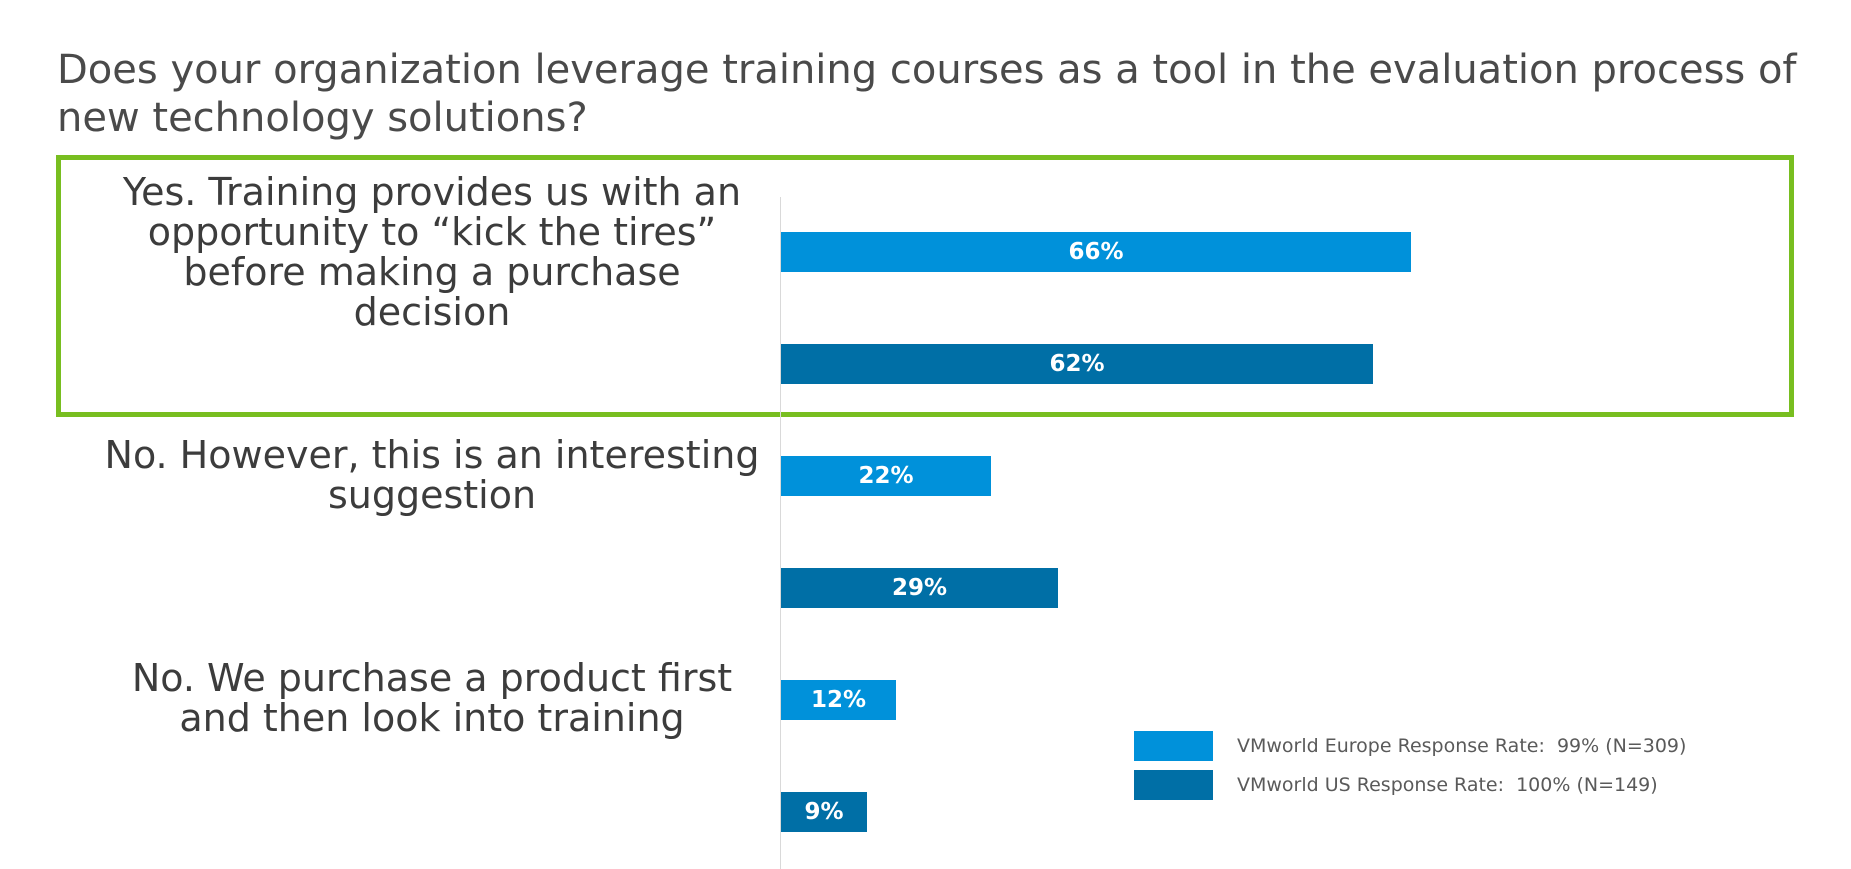 Image resolution: width=1851 pixels, height=869 pixels. What do you see at coordinates (780, 533) in the screenshot?
I see `y-axis-line` at bounding box center [780, 533].